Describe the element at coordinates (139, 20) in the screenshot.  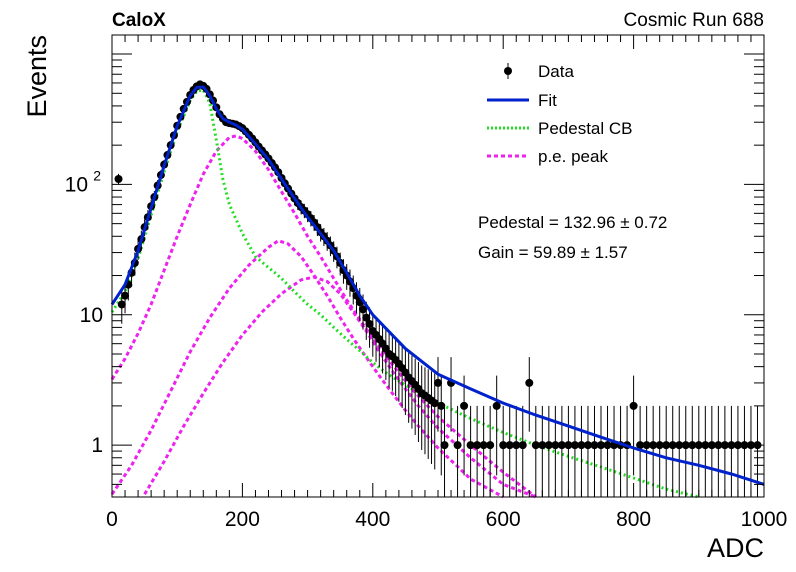
I see `experiment-label: CaloX` at that location.